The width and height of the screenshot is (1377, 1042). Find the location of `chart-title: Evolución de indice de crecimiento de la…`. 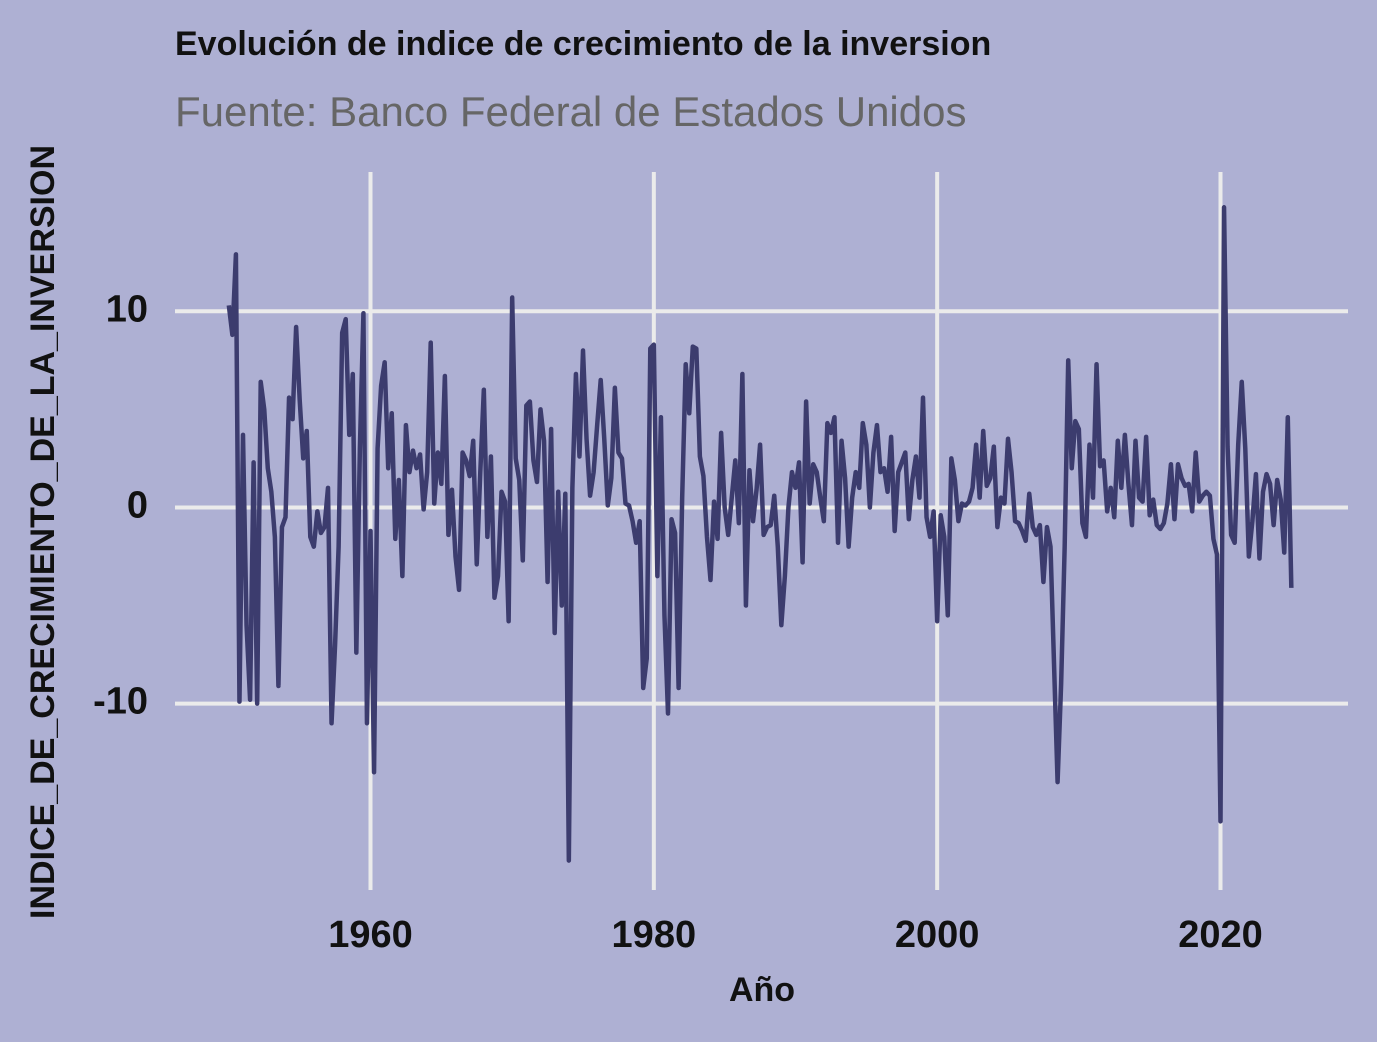

chart-title: Evolución de indice de crecimiento de la… is located at coordinates (583, 44).